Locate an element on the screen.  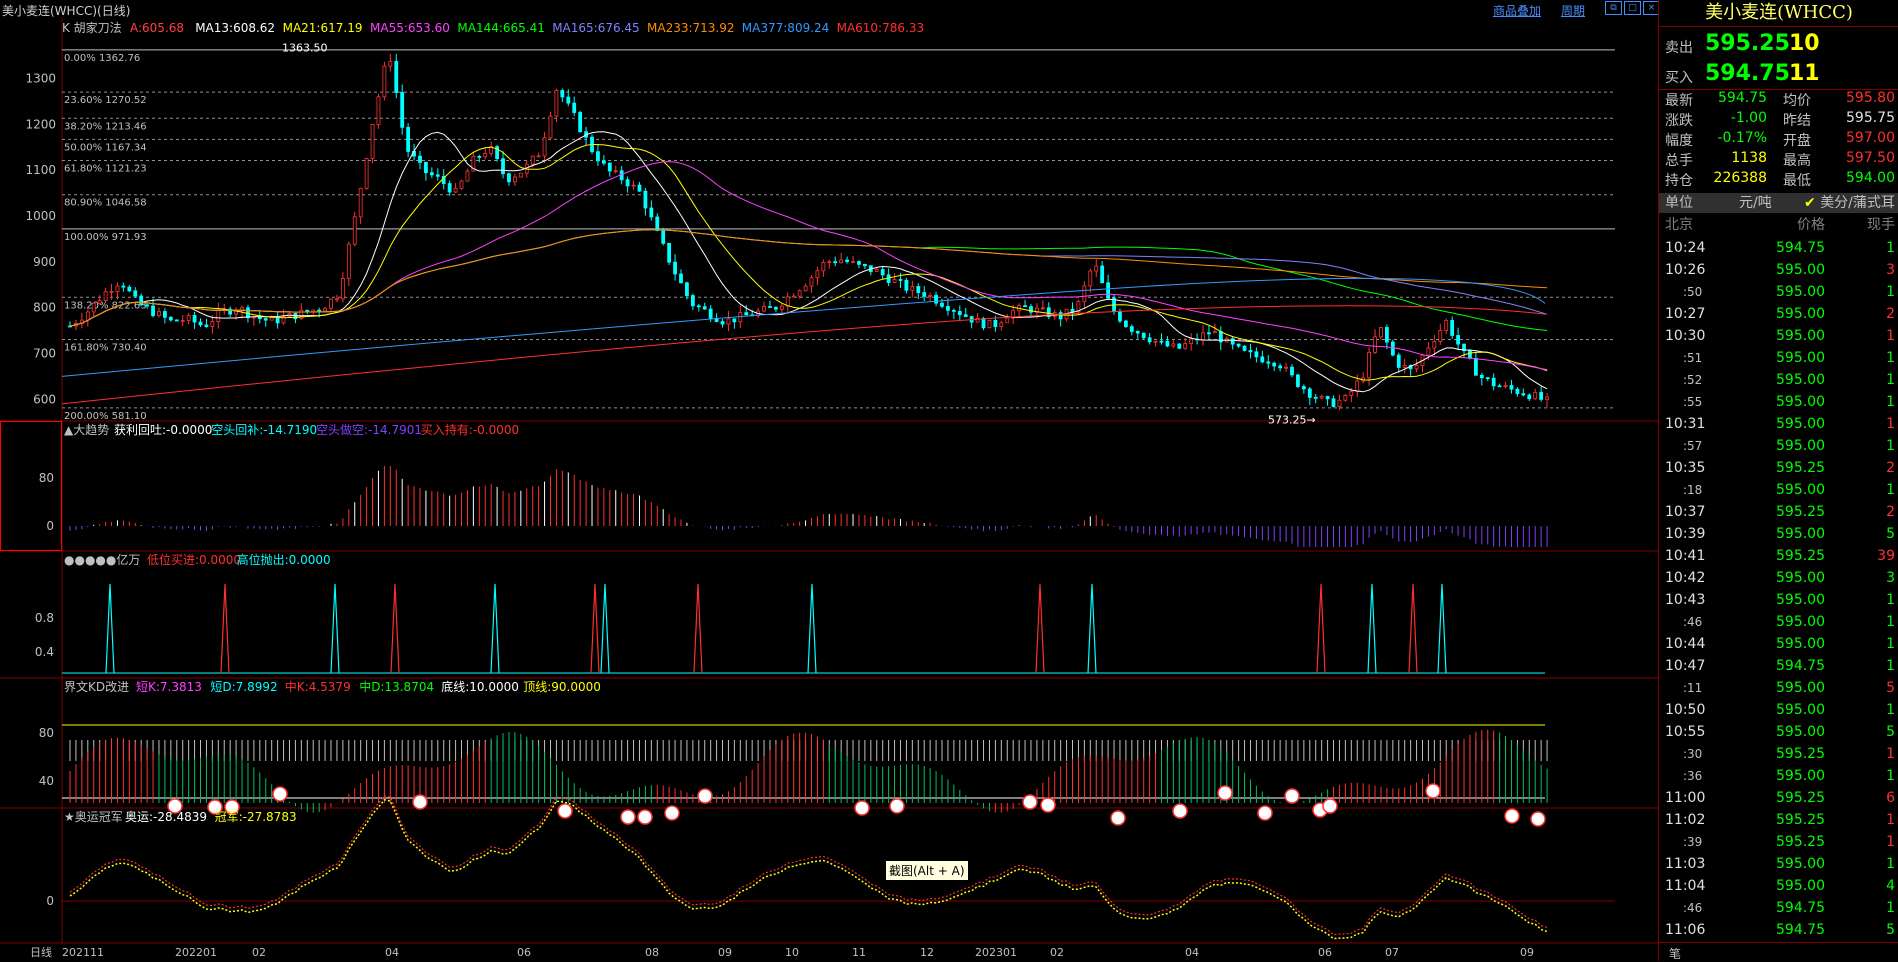
indicator-label: MA377:809.24 is located at coordinates (786, 28).